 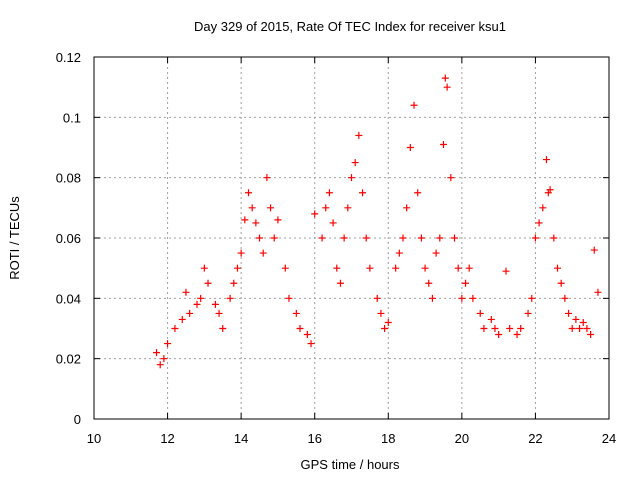 I want to click on y-tick-label: 0.04, so click(x=68, y=298).